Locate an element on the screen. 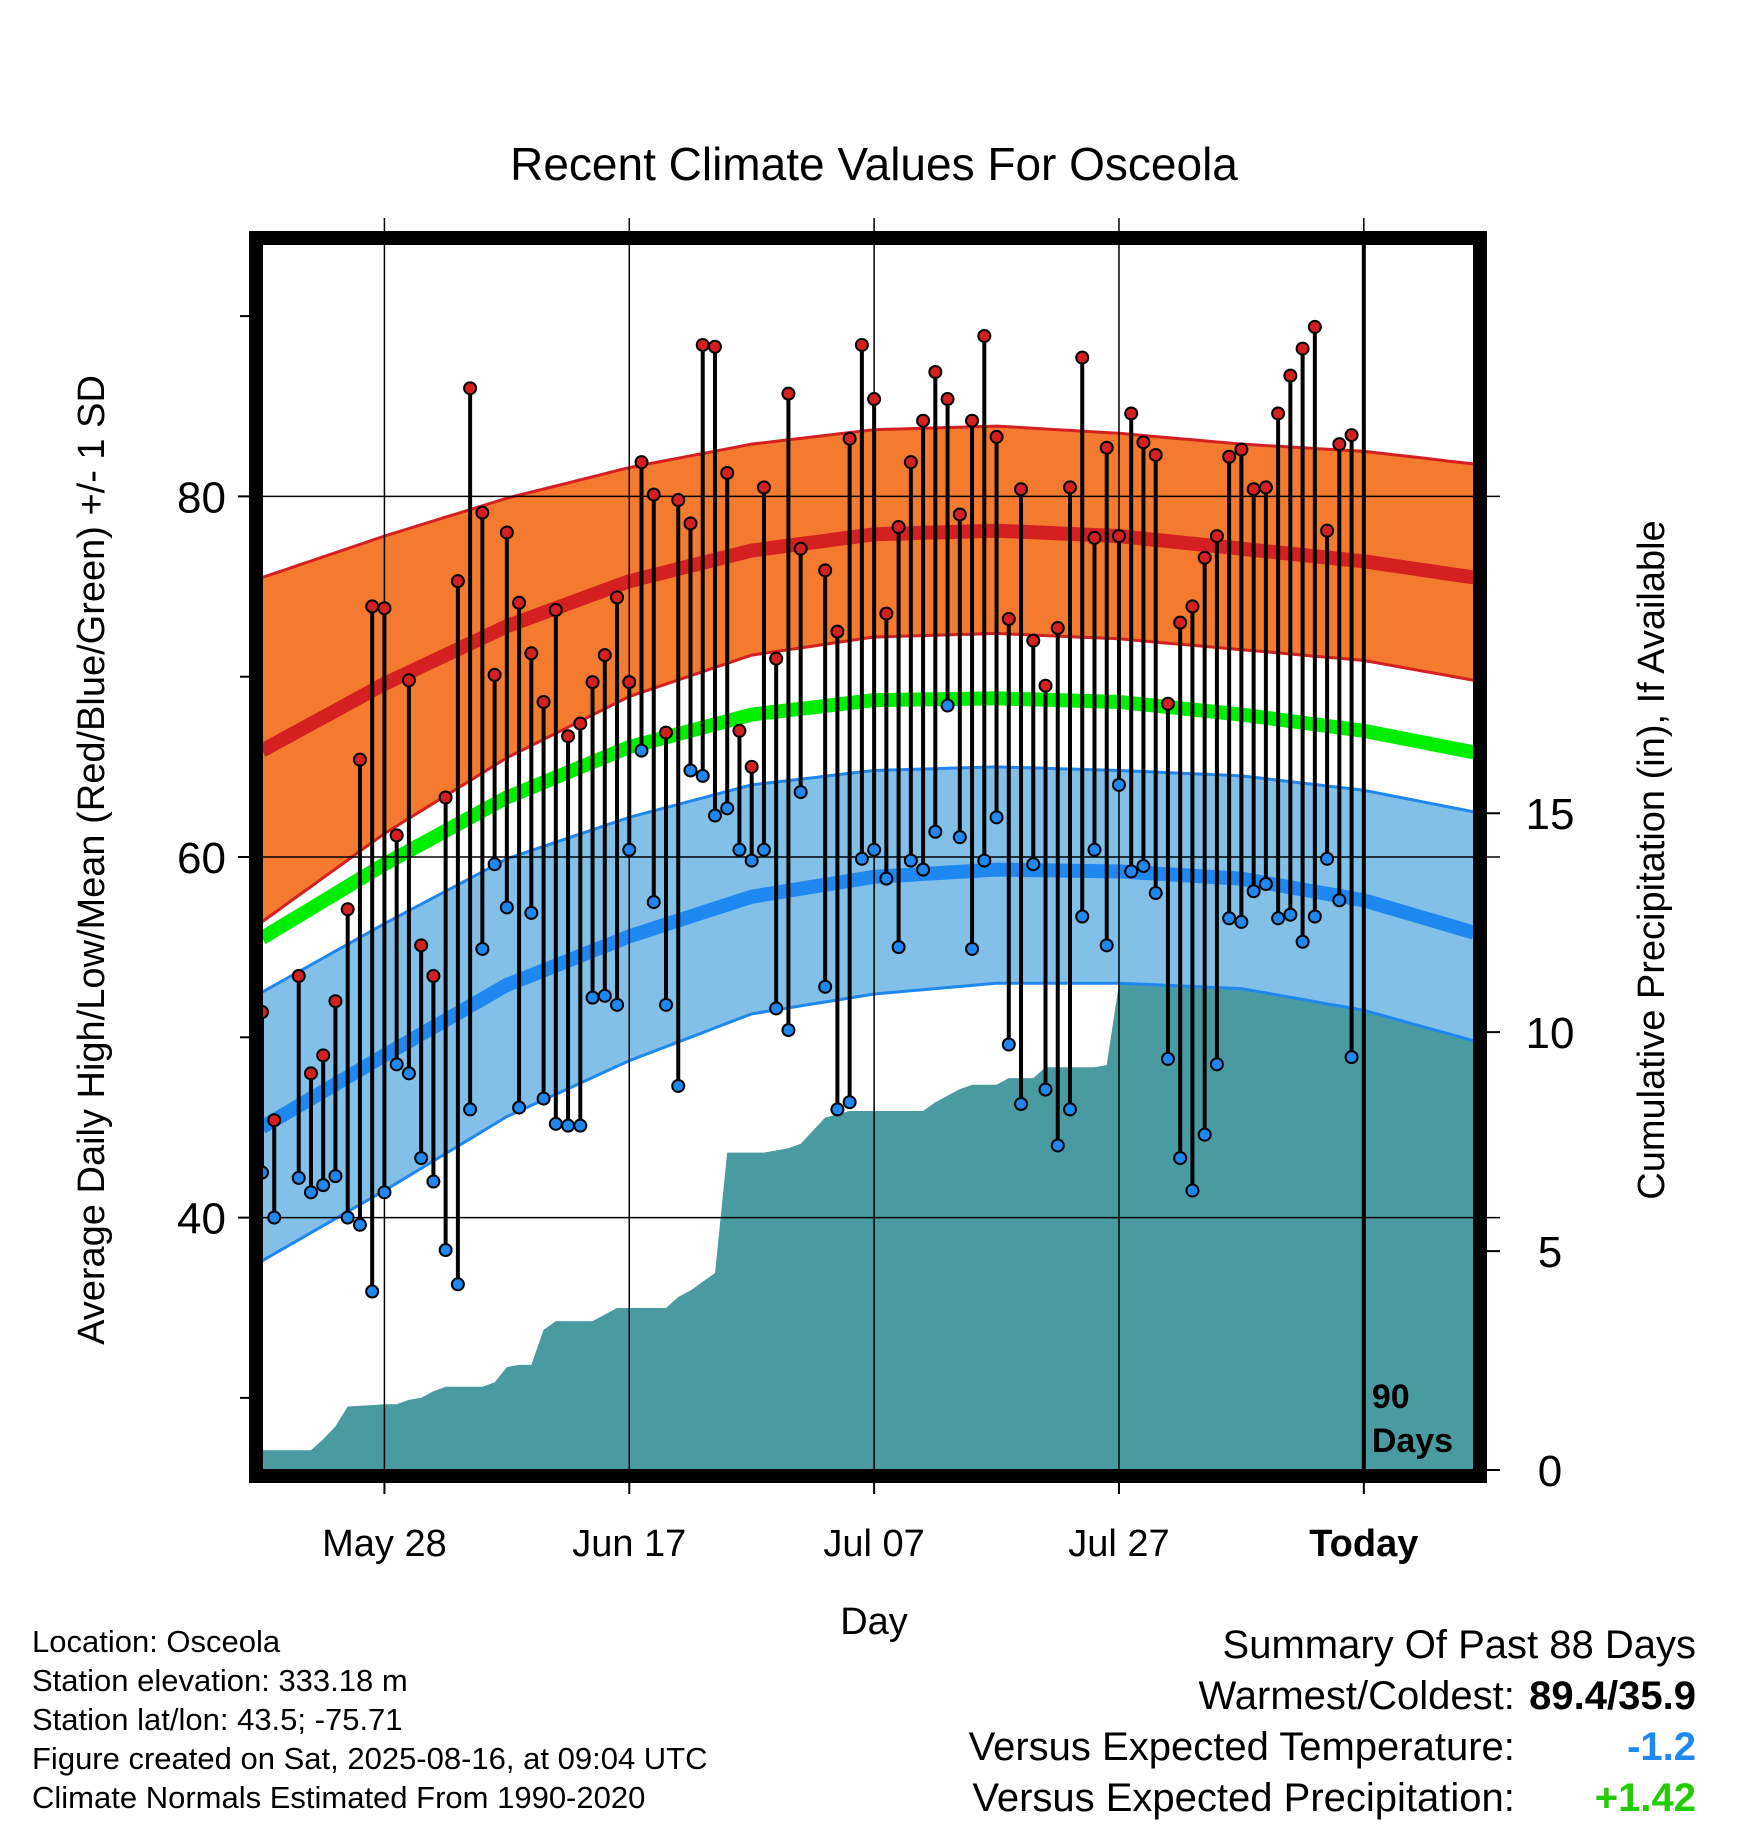 This screenshot has height=1828, width=1748. temp-label: Versus Expected Temperature: is located at coordinates (1241, 1747).